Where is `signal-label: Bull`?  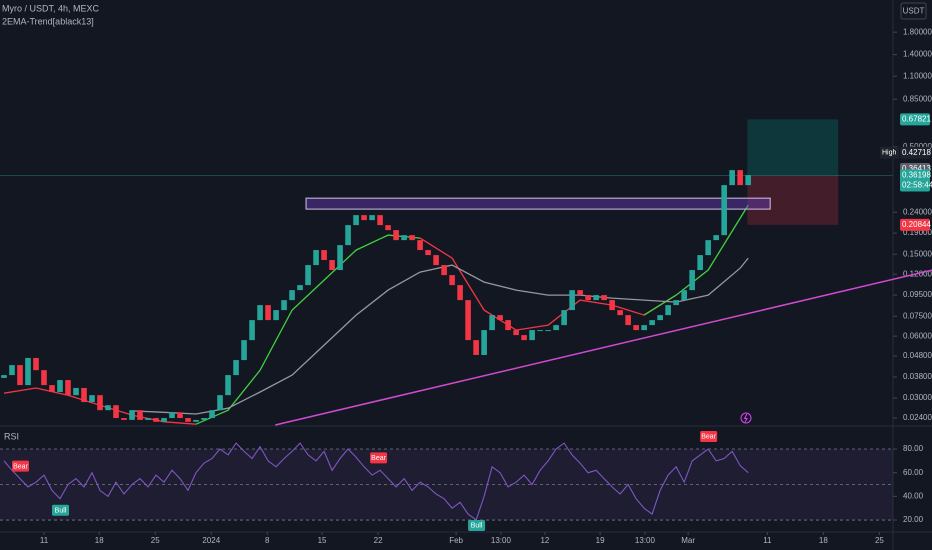
signal-label: Bull is located at coordinates (477, 526).